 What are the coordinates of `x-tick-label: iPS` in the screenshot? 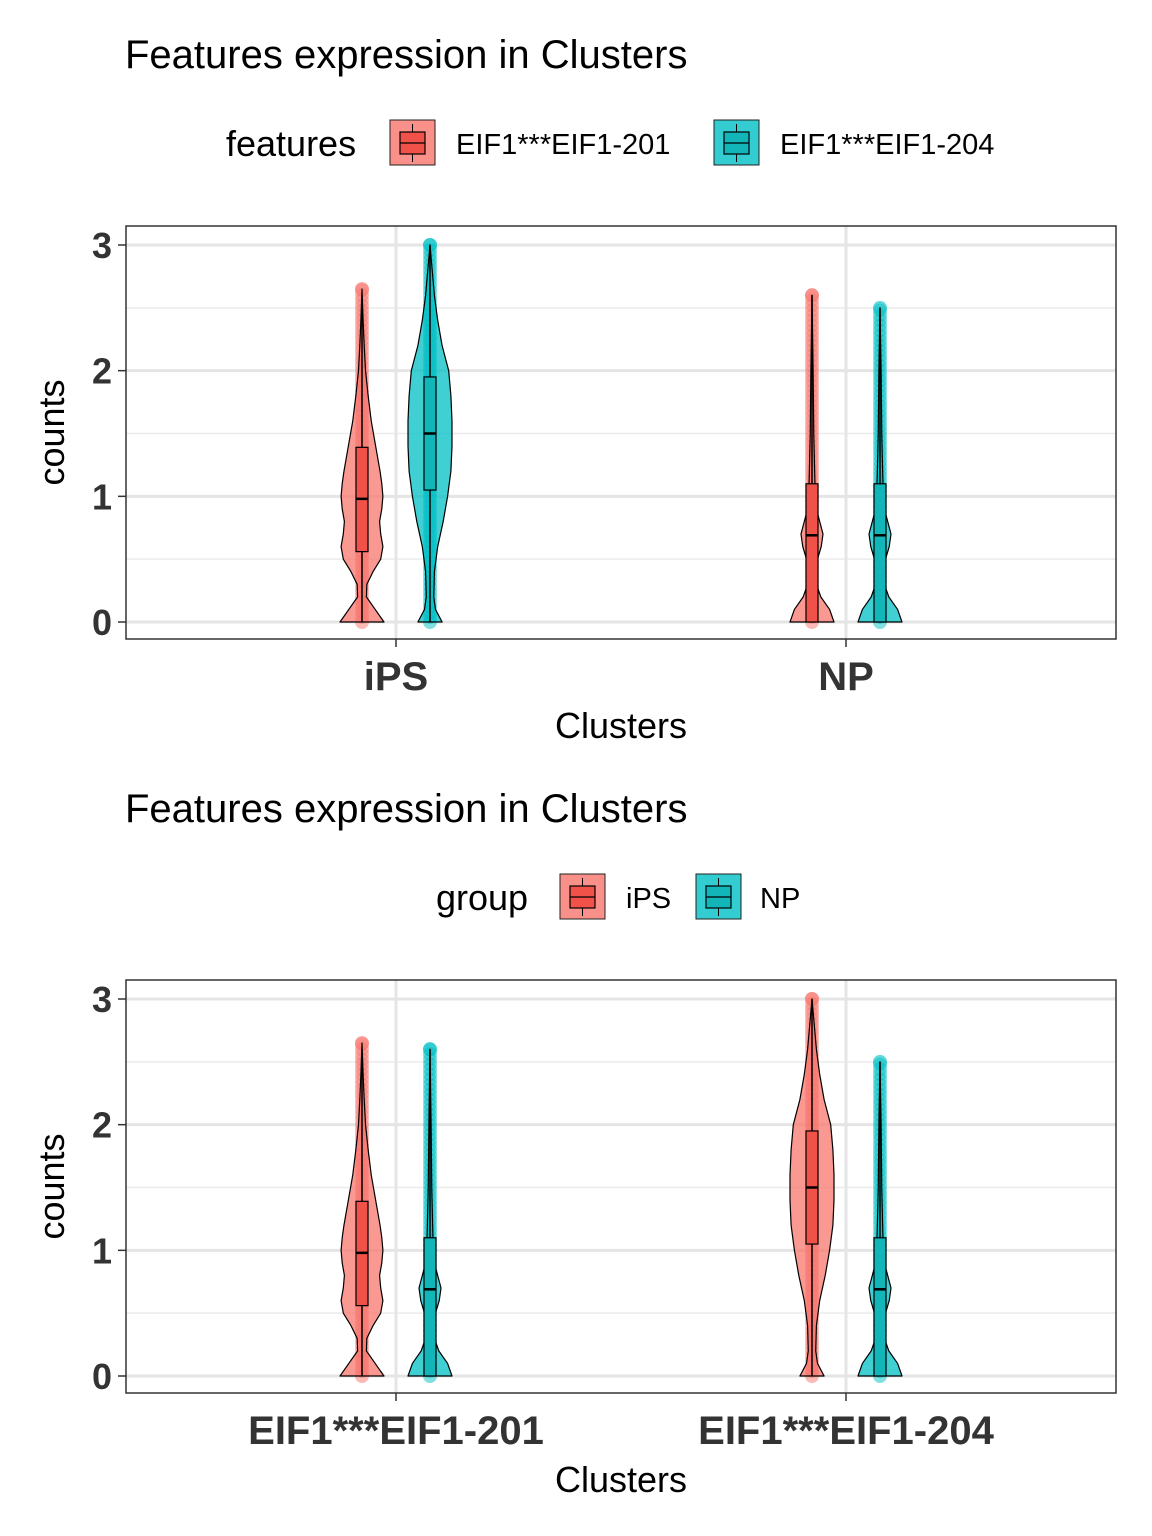 It's located at (396, 677).